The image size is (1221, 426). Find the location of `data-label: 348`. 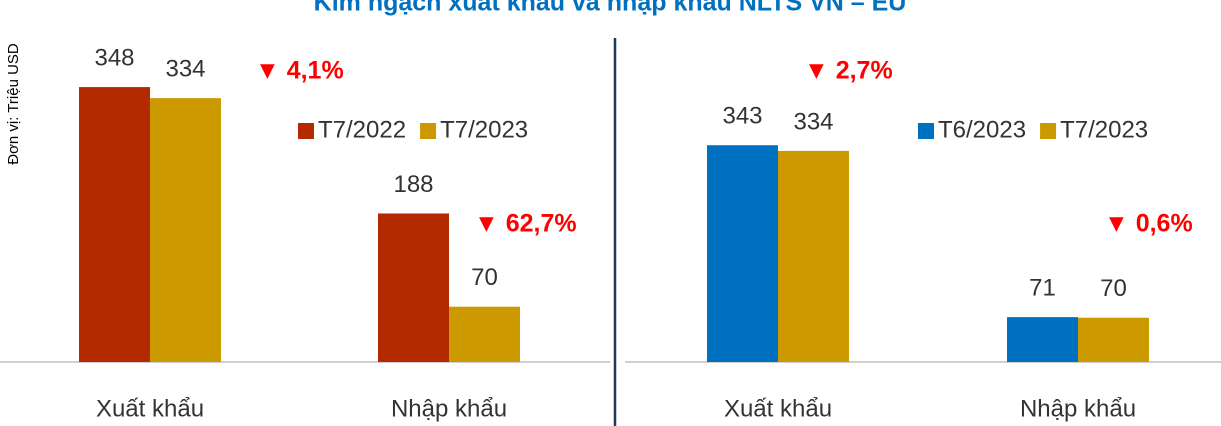

data-label: 348 is located at coordinates (114, 57).